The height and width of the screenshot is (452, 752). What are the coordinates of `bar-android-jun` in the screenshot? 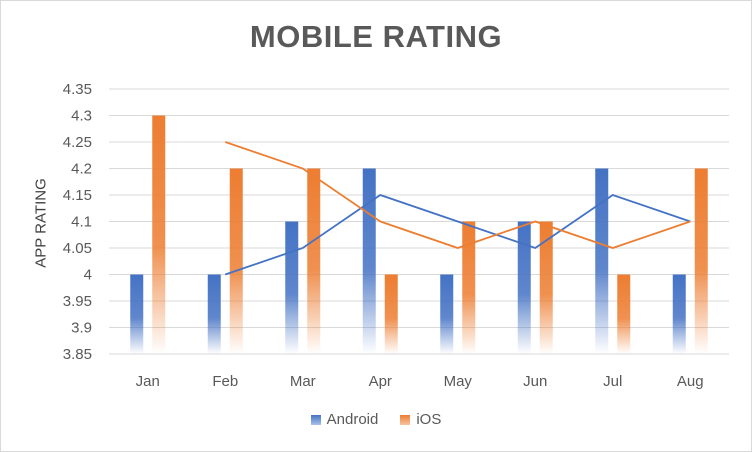 It's located at (524, 287).